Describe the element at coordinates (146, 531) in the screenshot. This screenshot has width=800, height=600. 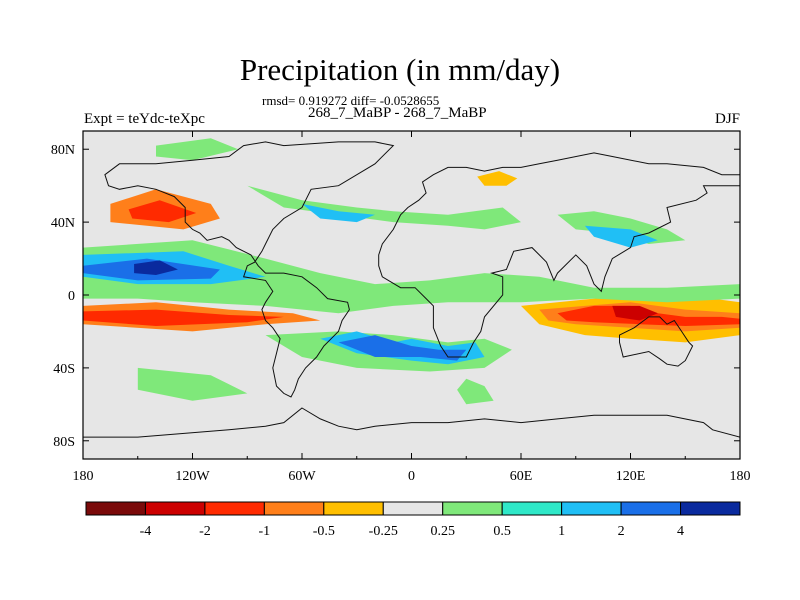
I see `colorbar-label-0: -4` at that location.